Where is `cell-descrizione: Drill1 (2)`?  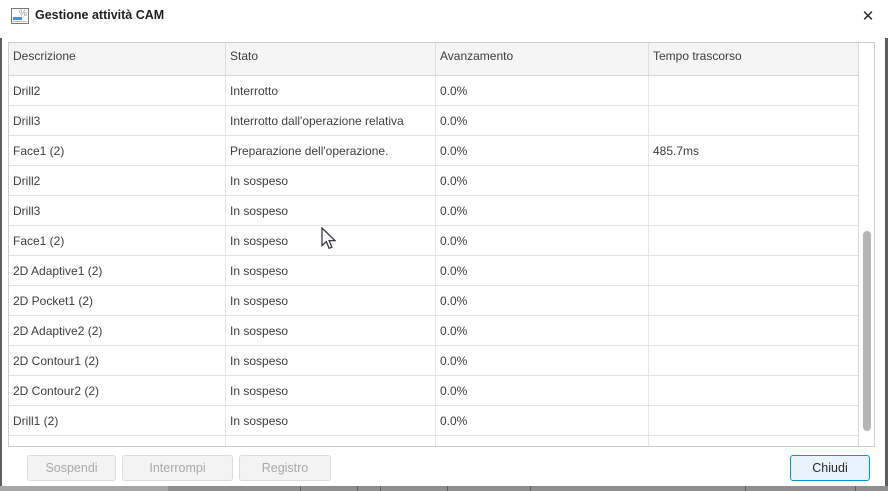 cell-descrizione: Drill1 (2) is located at coordinates (117, 420).